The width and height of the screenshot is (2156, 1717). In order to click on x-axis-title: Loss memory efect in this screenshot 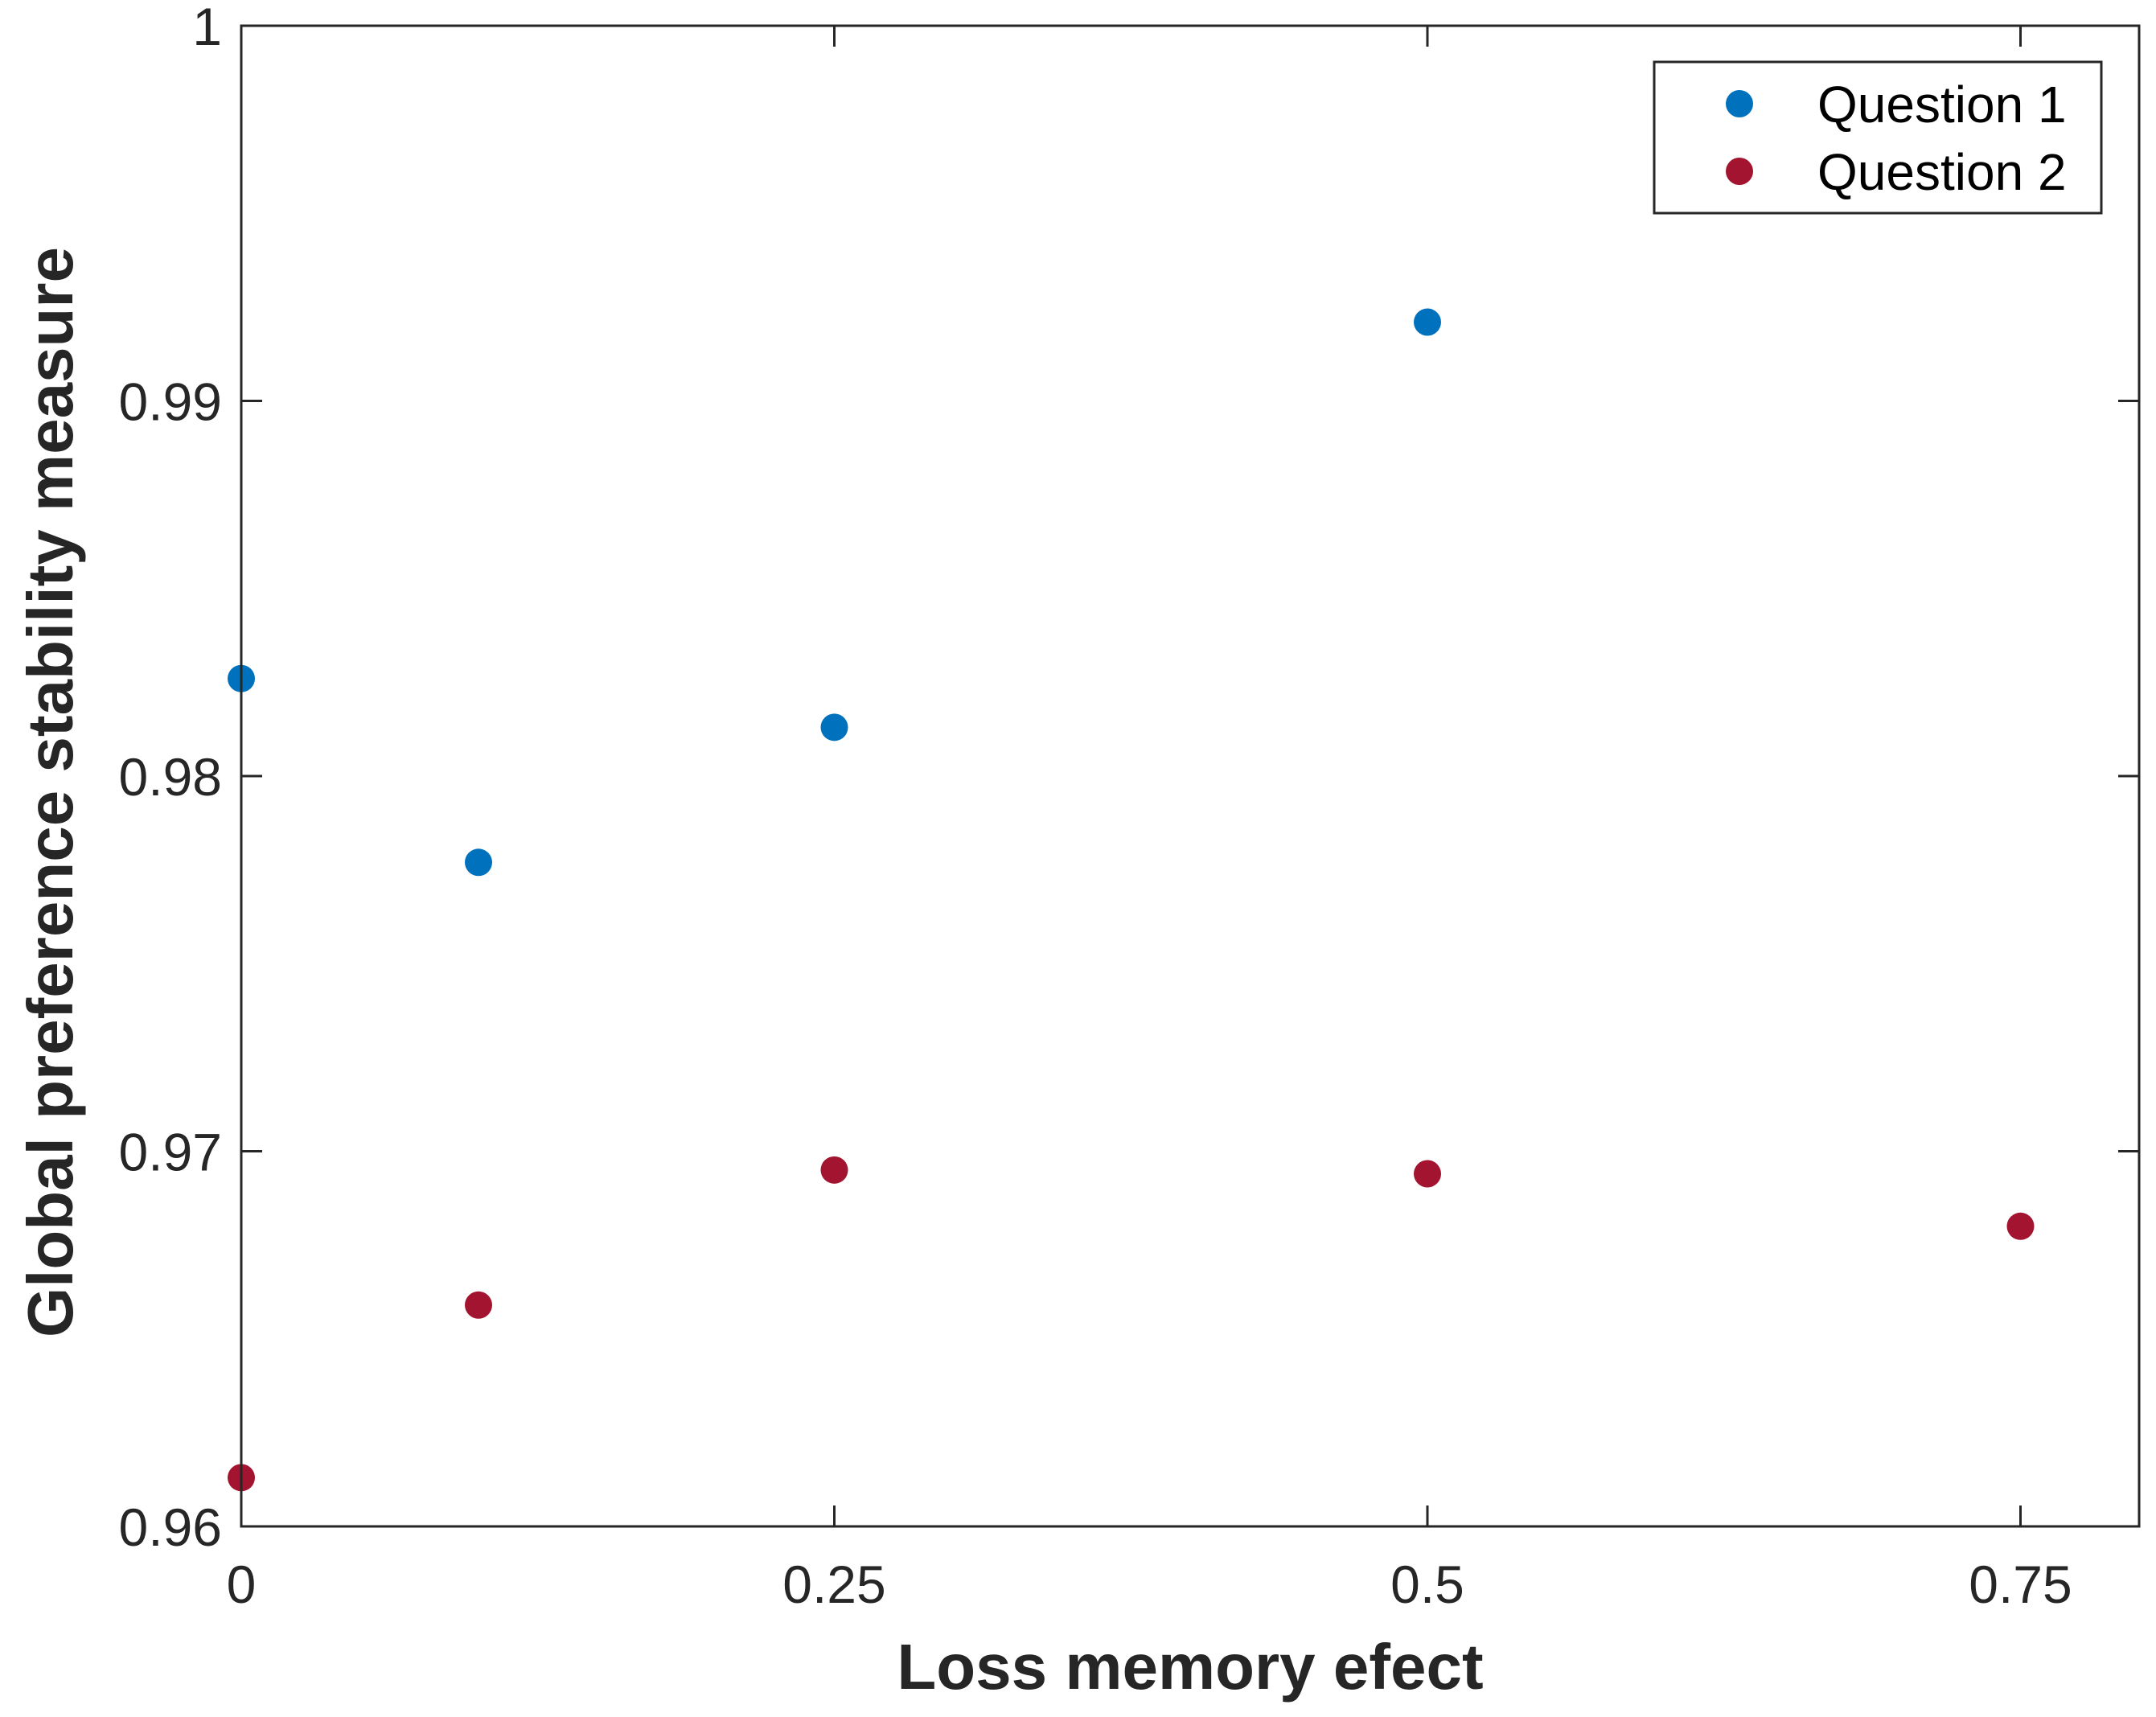, I will do `click(1190, 1667)`.